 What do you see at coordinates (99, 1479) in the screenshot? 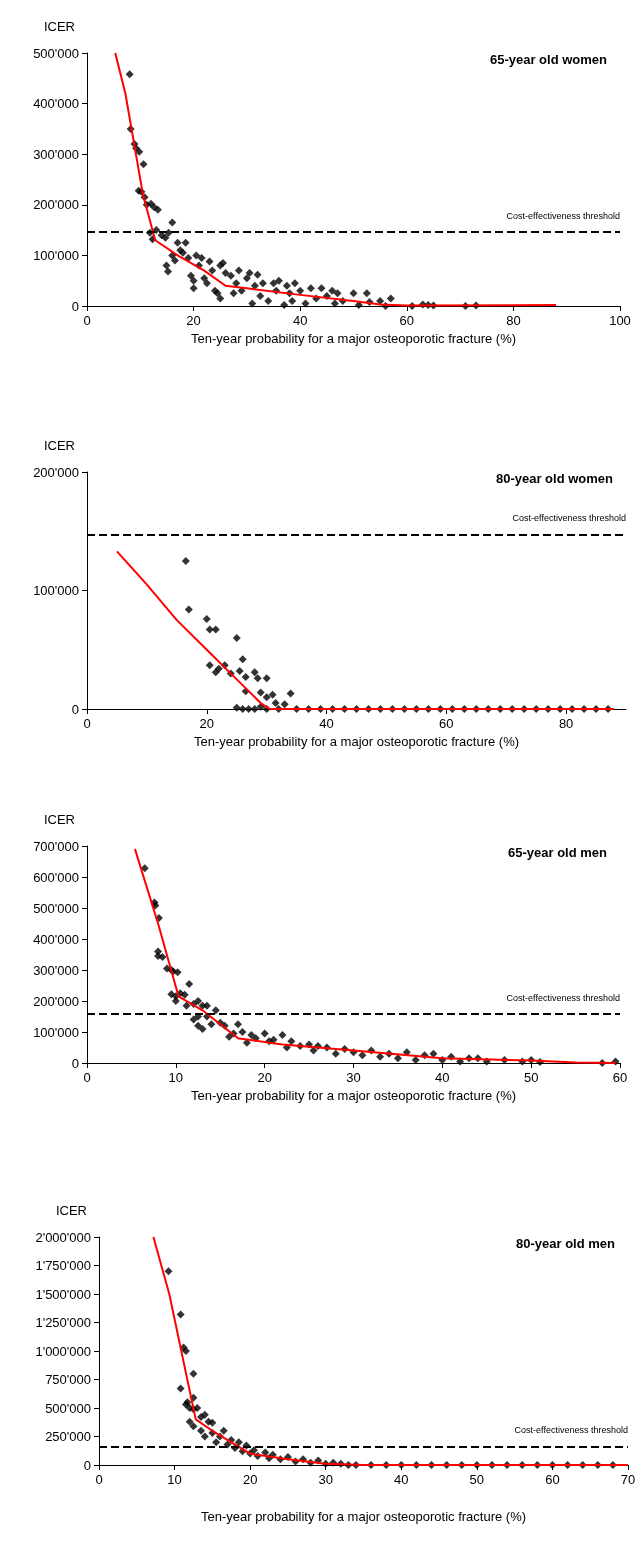
I see `x-tick-label: 0` at bounding box center [99, 1479].